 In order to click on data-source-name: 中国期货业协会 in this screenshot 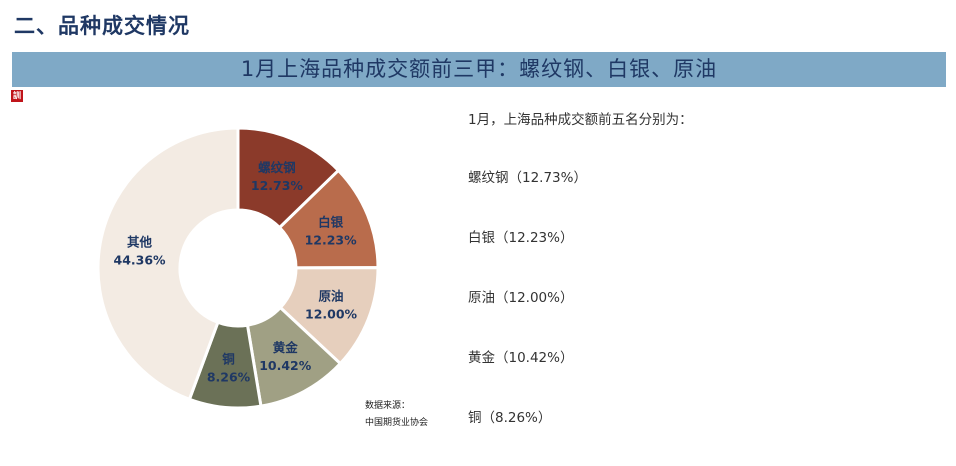, I will do `click(397, 423)`.